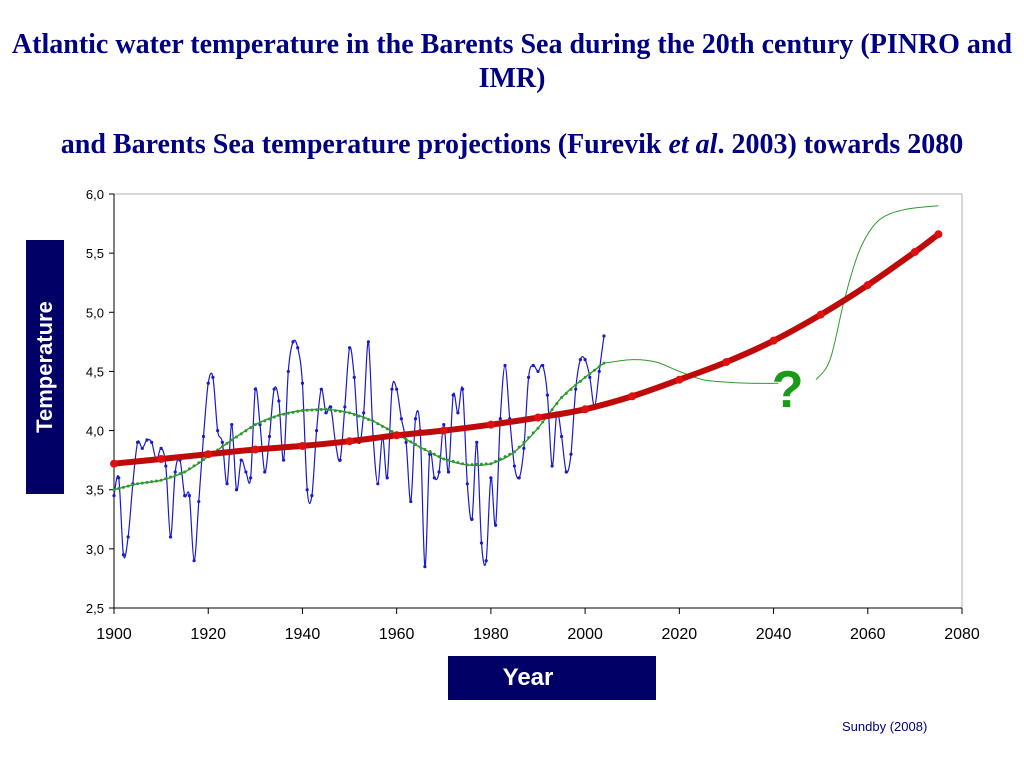 Image resolution: width=1024 pixels, height=768 pixels. What do you see at coordinates (44, 367) in the screenshot?
I see `y-axis-label: Temperature` at bounding box center [44, 367].